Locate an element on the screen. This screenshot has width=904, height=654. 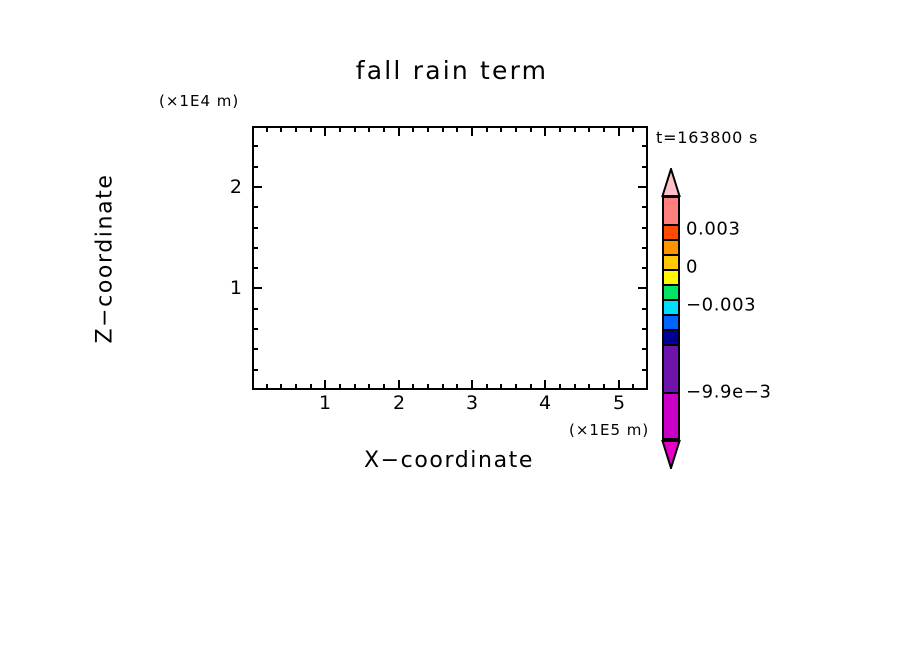
colorbar-tick-label: 0 is located at coordinates (692, 267).